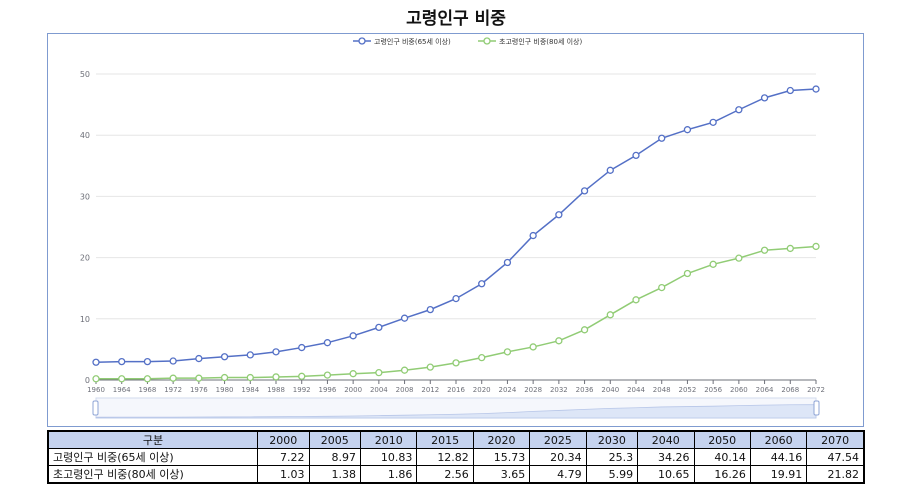  Describe the element at coordinates (199, 390) in the screenshot. I see `x-tick-label: 1976` at that location.